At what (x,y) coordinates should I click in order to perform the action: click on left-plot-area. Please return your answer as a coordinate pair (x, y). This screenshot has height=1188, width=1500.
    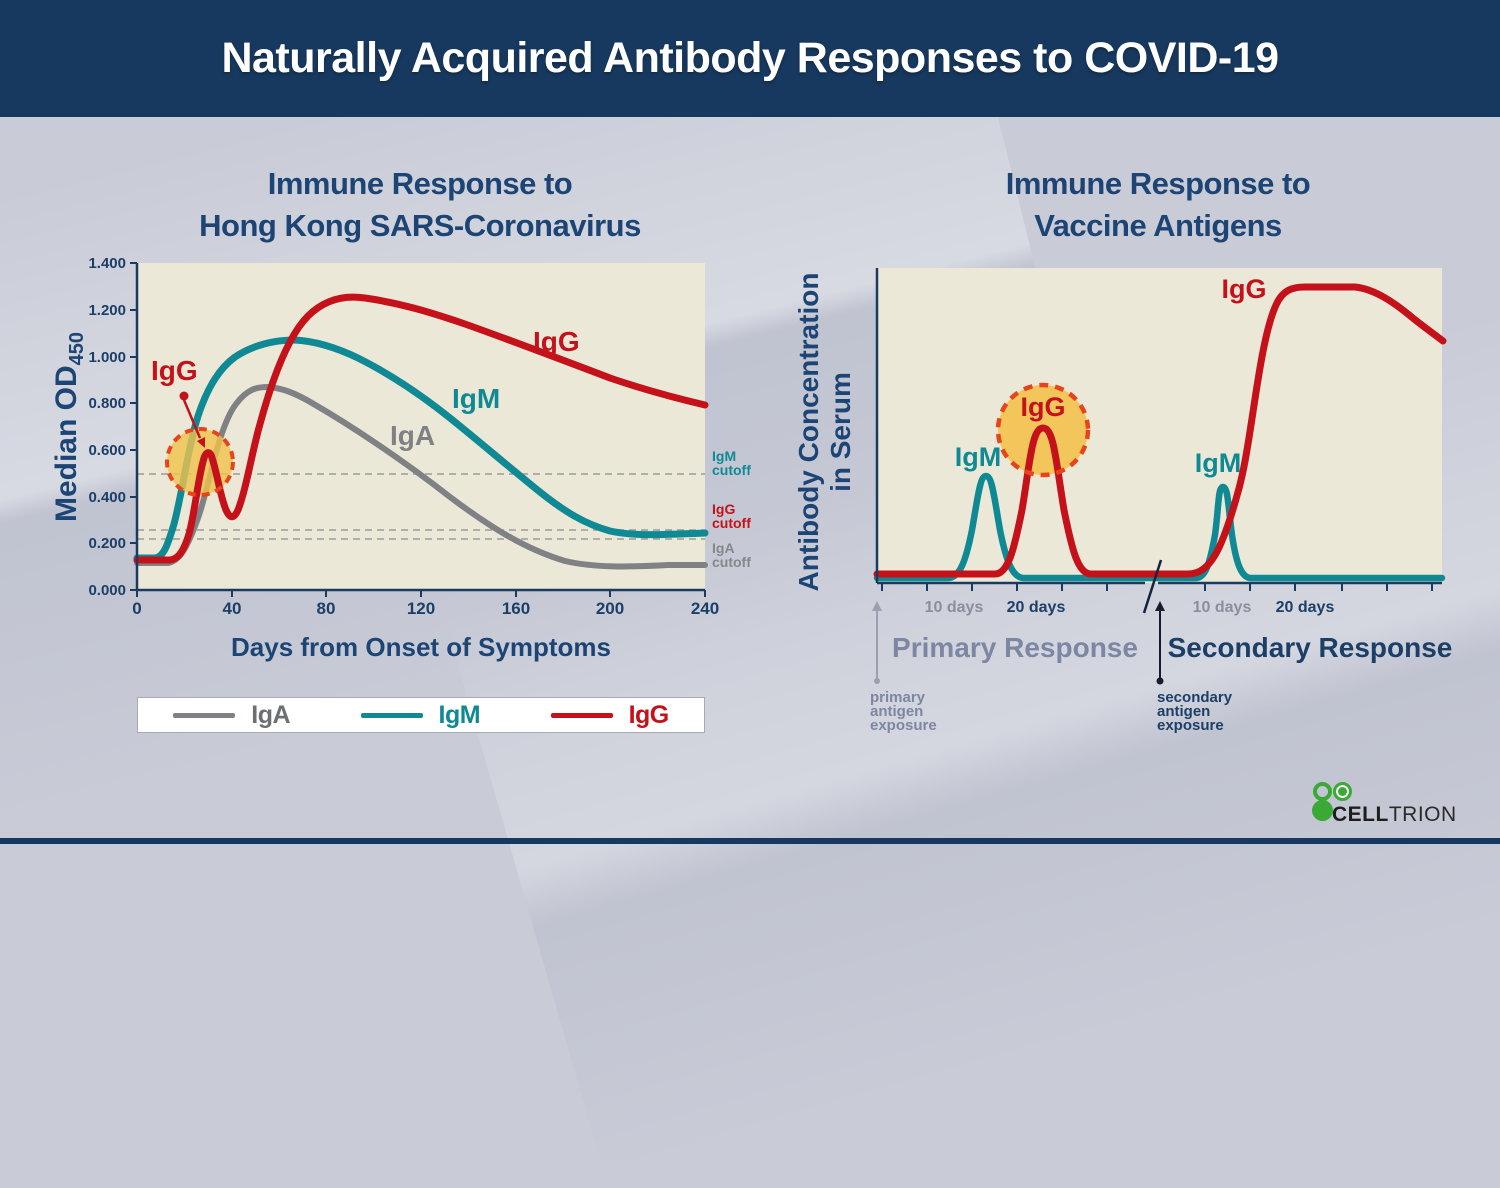
    Looking at the image, I should click on (421, 426).